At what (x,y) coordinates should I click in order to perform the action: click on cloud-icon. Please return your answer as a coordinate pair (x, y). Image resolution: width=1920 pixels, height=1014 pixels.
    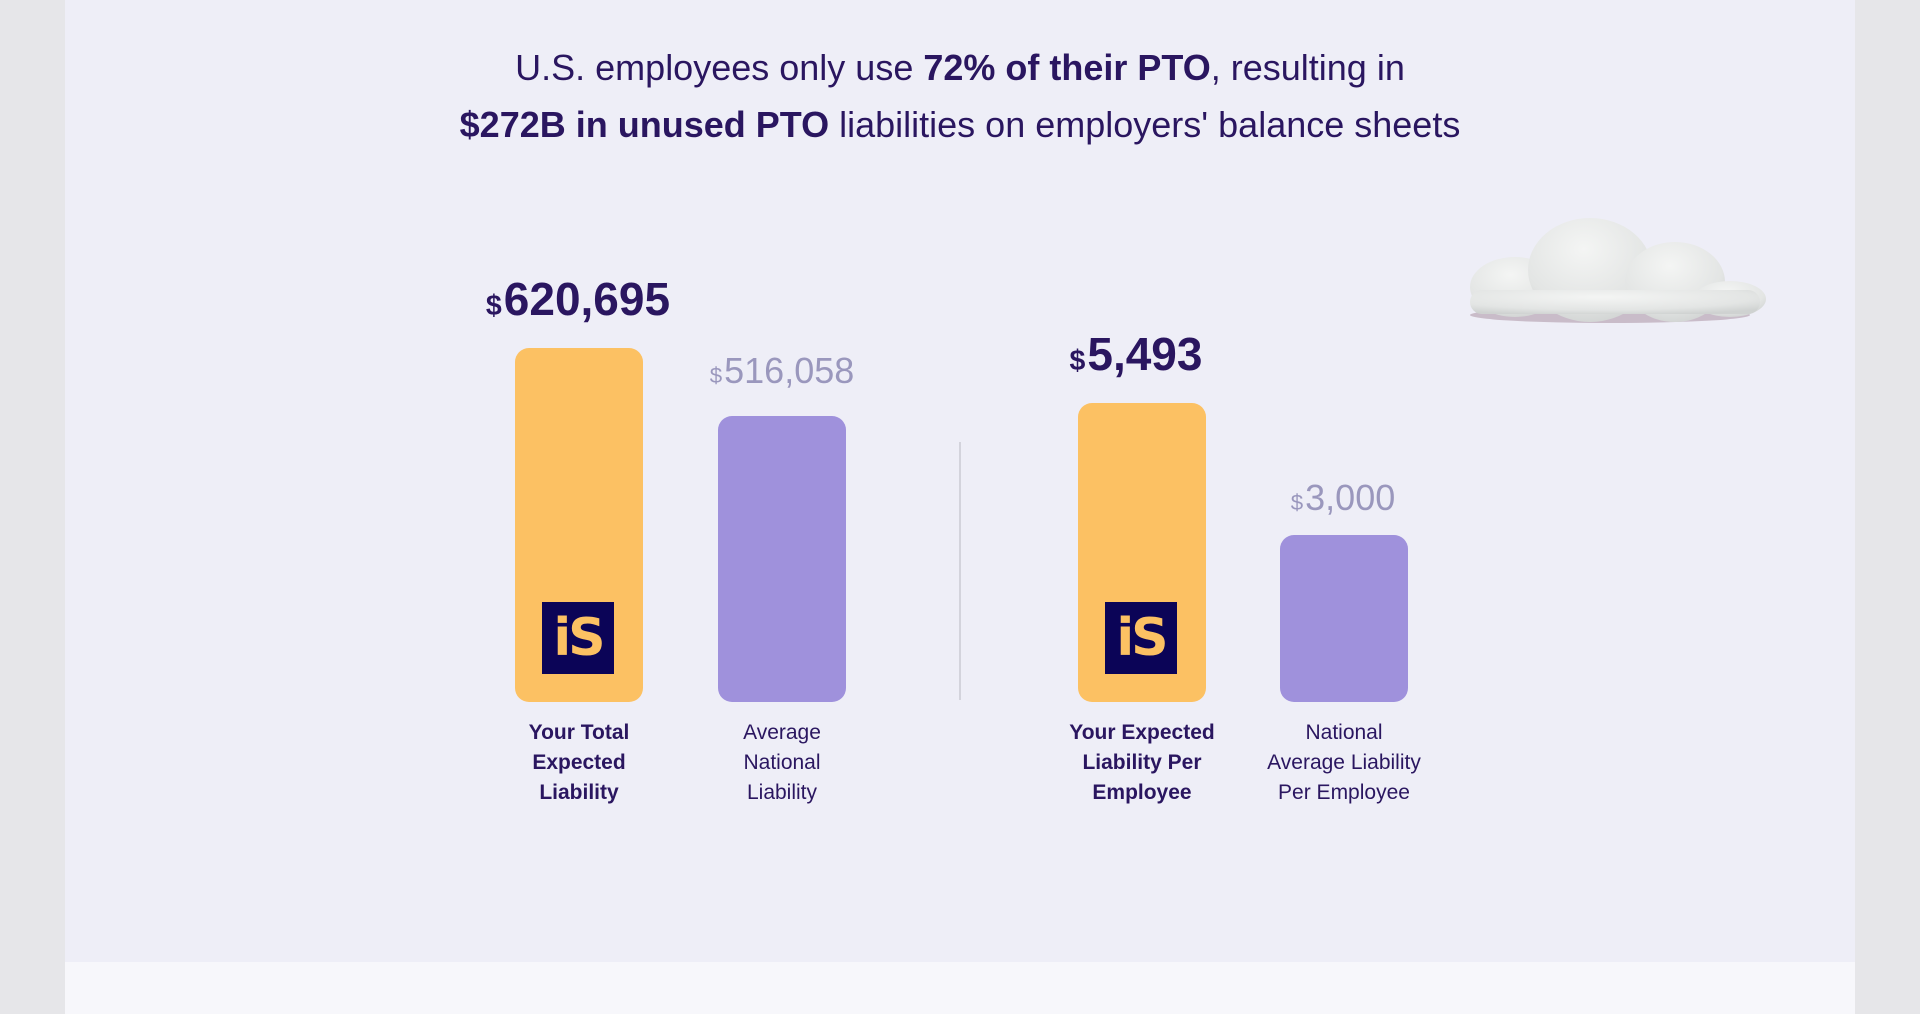
    Looking at the image, I should click on (1618, 270).